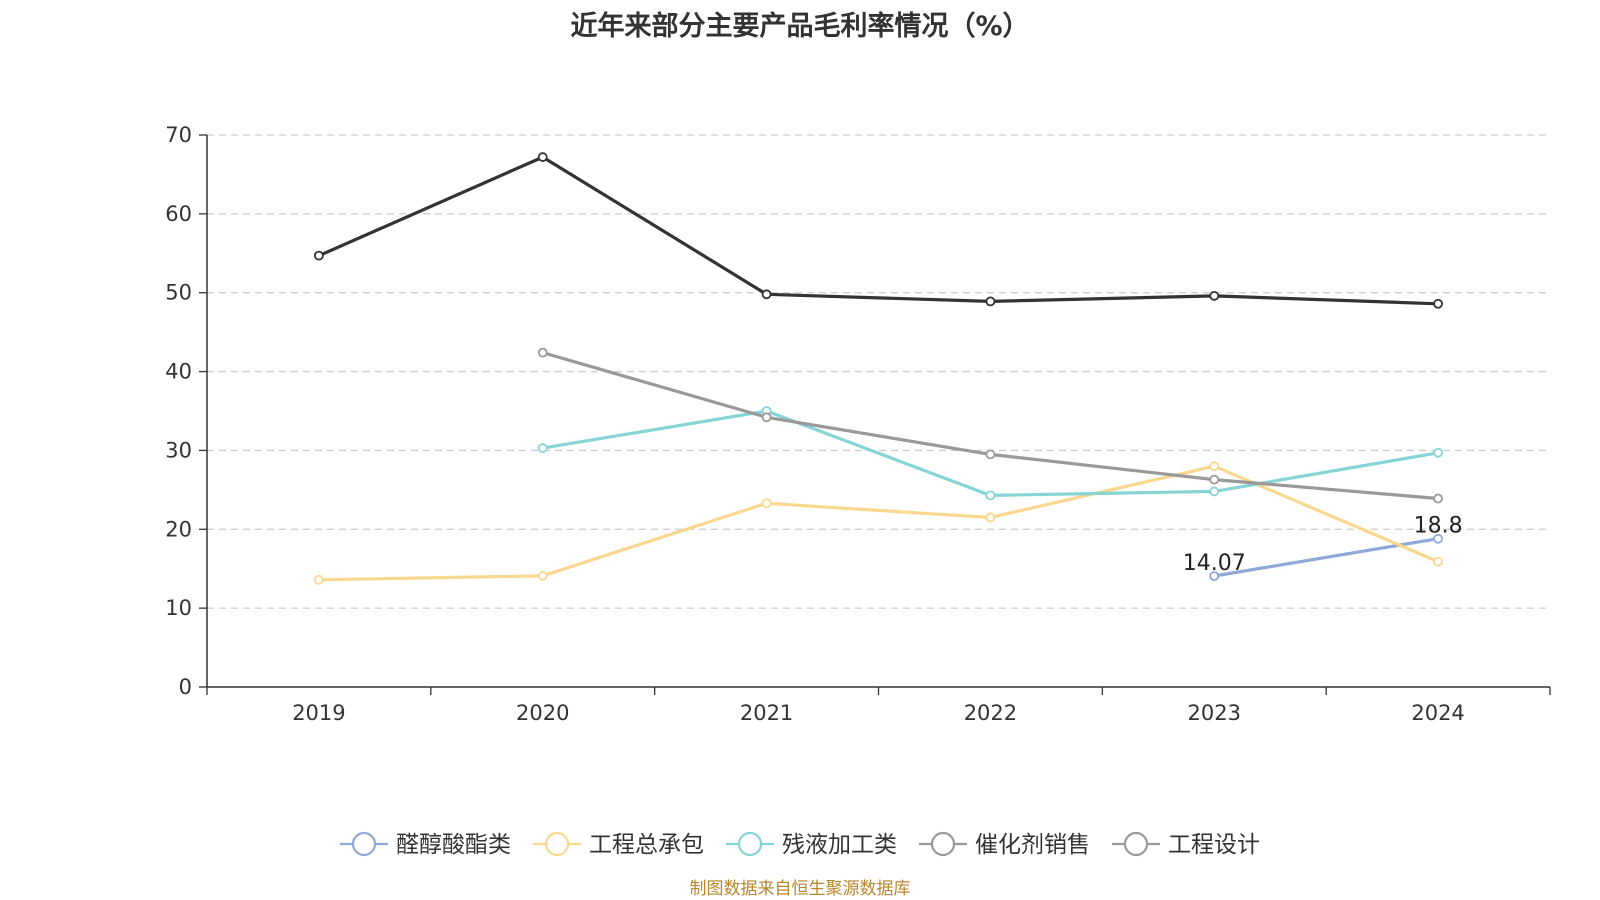 This screenshot has width=1600, height=900. I want to click on legend-item: 残液加工类, so click(811, 844).